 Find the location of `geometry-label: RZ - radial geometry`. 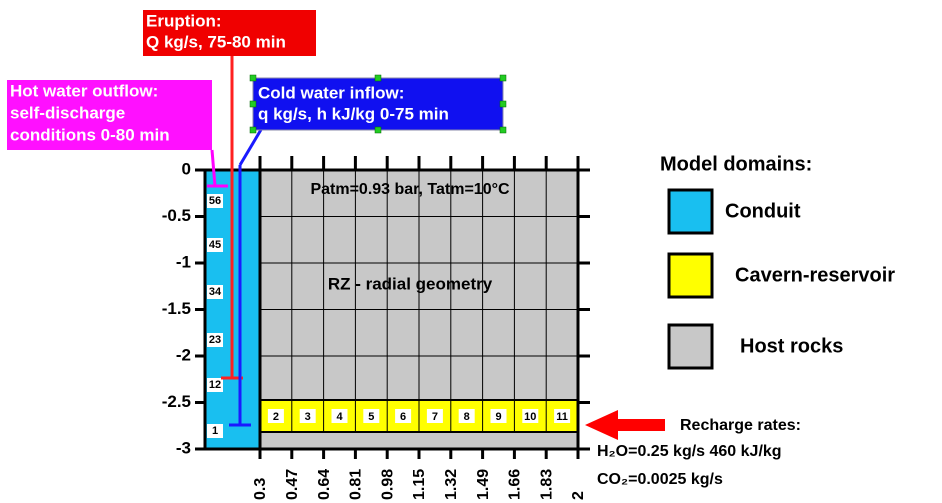

geometry-label: RZ - radial geometry is located at coordinates (410, 283).